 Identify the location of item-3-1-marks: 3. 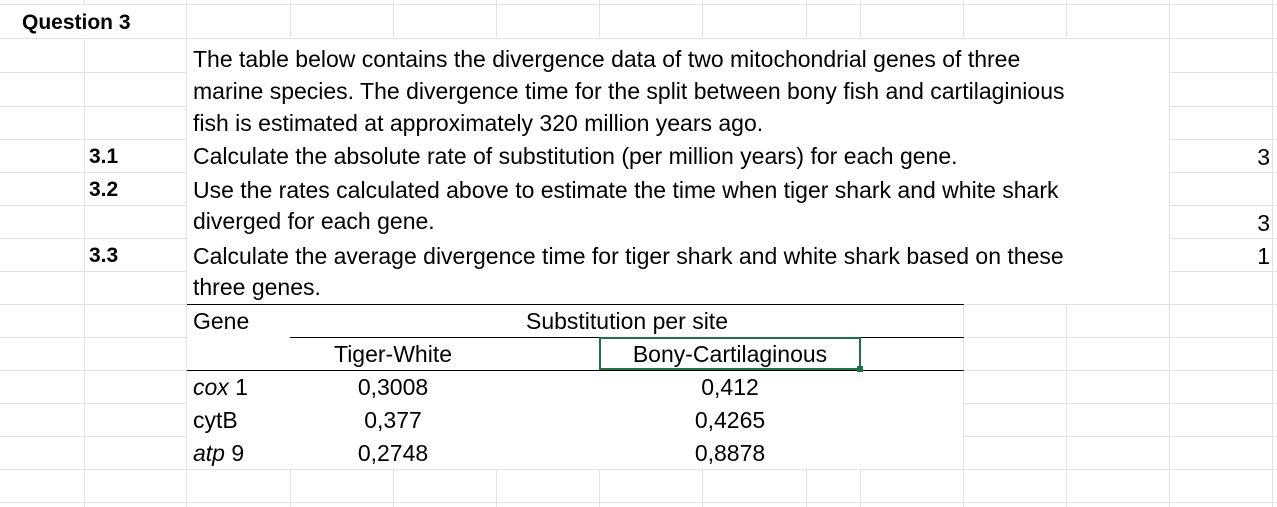
(1263, 157).